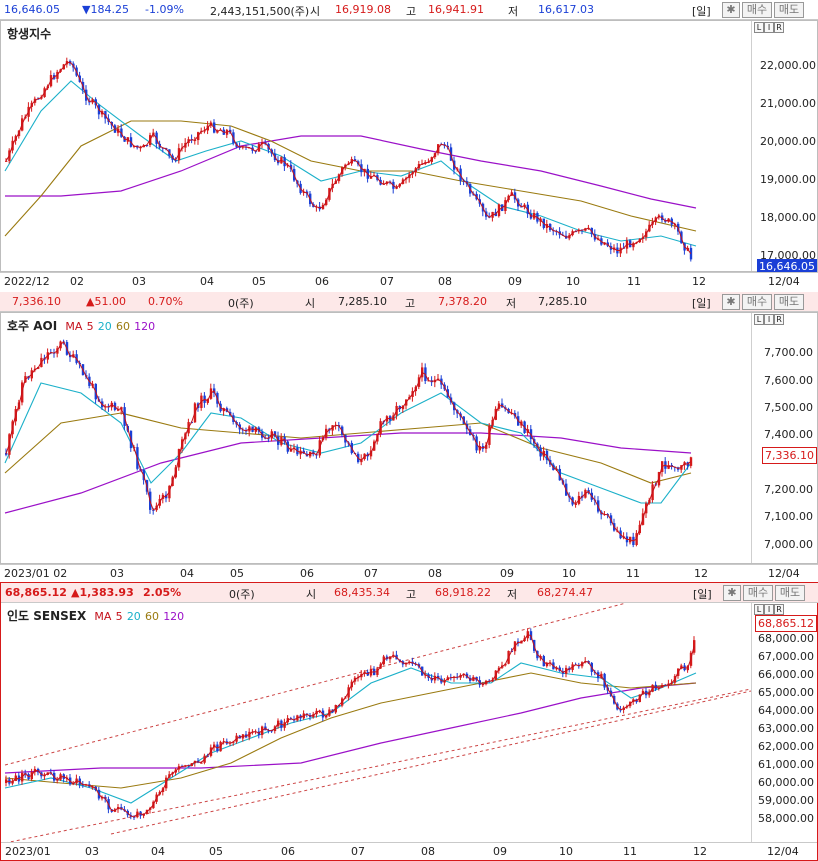  I want to click on volume: 0(주), so click(241, 303).